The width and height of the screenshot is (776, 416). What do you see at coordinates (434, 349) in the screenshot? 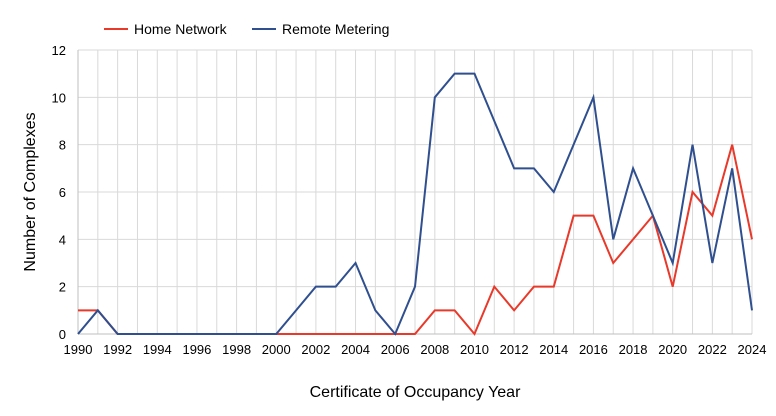
I see `x-tick-label: 2008` at bounding box center [434, 349].